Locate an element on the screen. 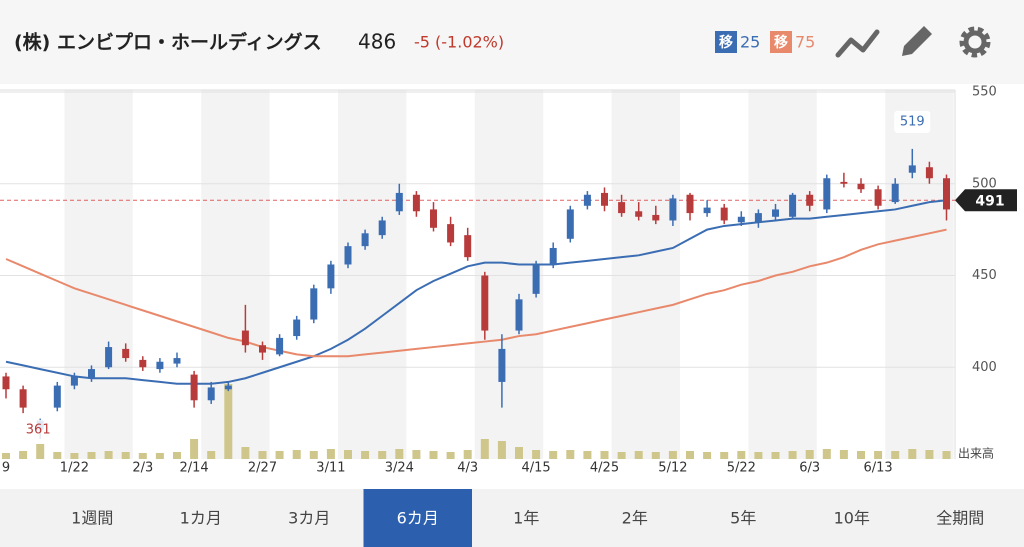 This screenshot has width=1024, height=547. tab: 1カ月 is located at coordinates (201, 518).